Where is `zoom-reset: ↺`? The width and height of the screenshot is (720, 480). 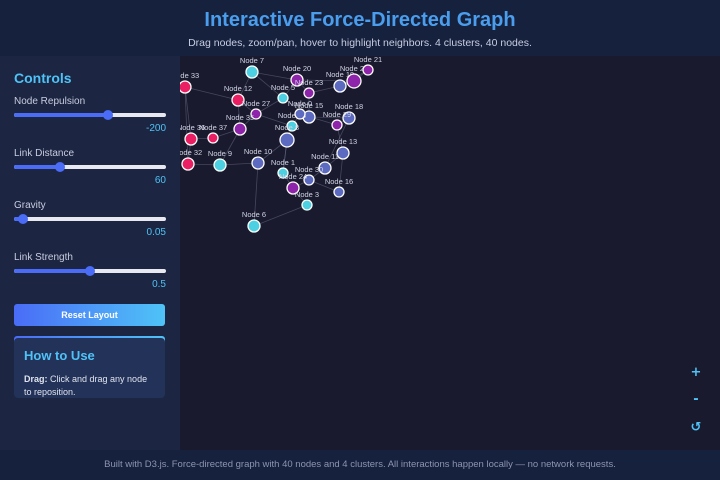
zoom-reset: ↺ is located at coordinates (696, 427).